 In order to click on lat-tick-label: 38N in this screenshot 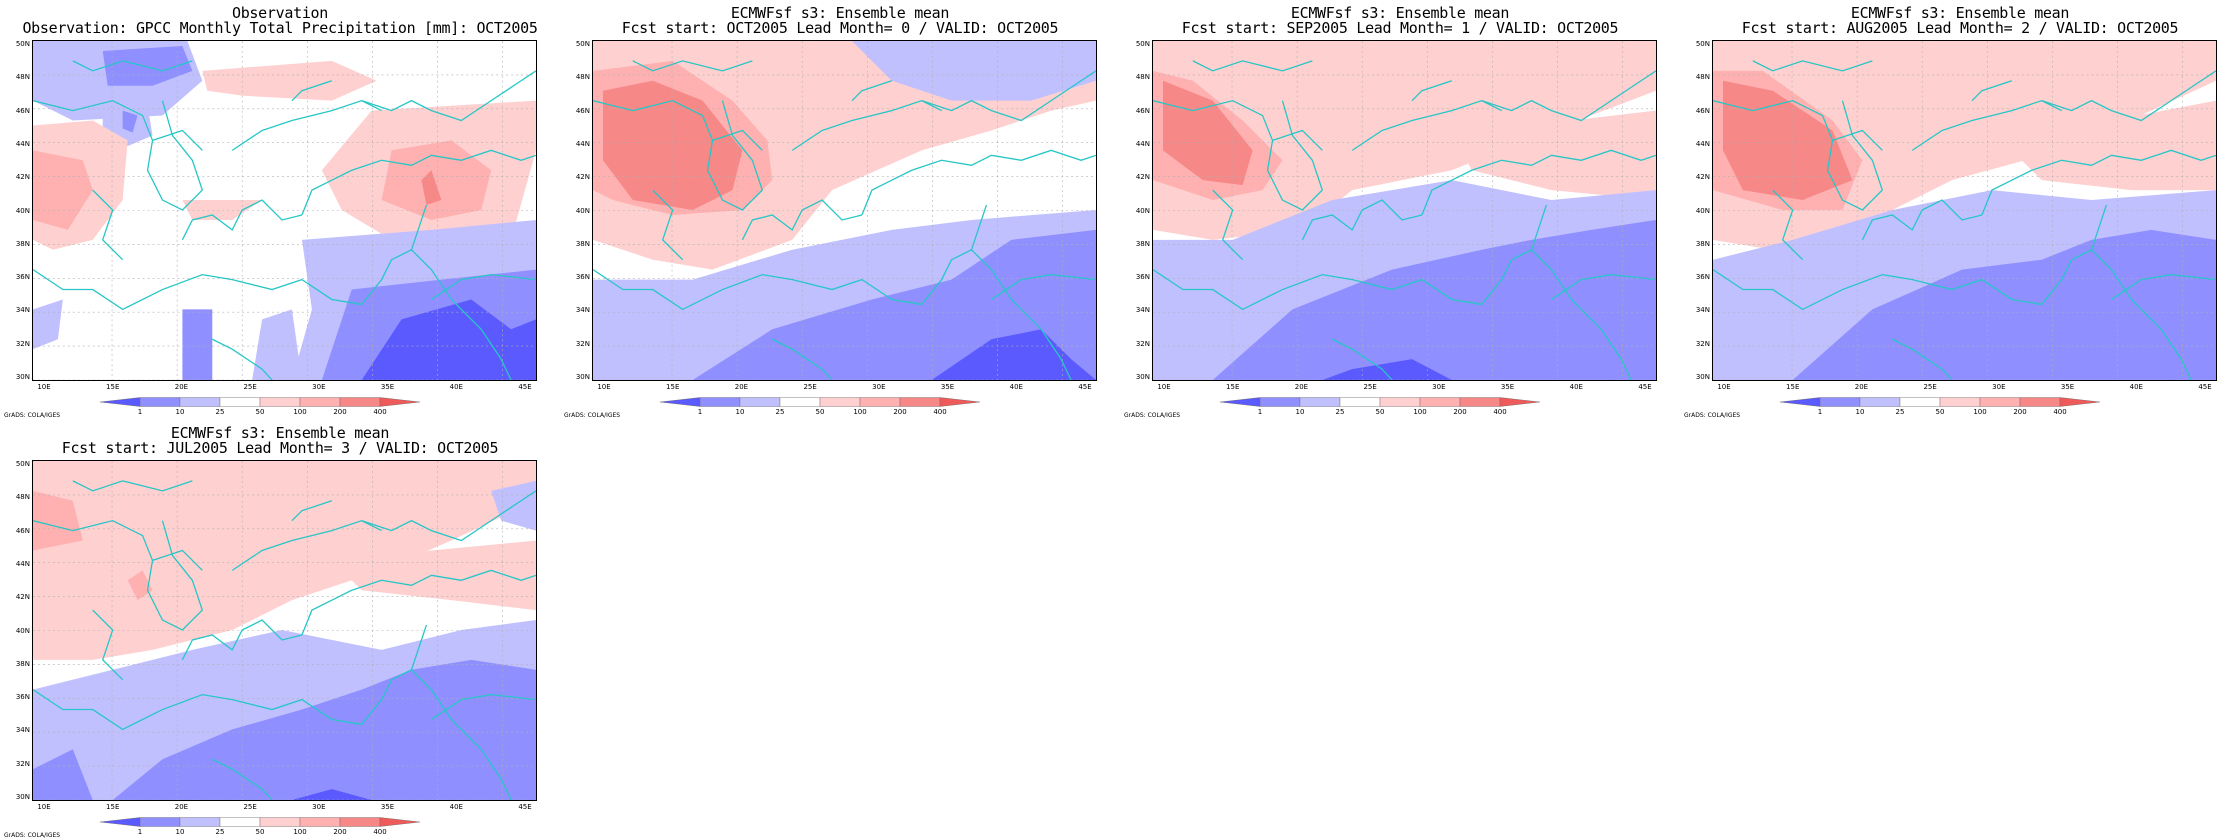, I will do `click(1142, 243)`.